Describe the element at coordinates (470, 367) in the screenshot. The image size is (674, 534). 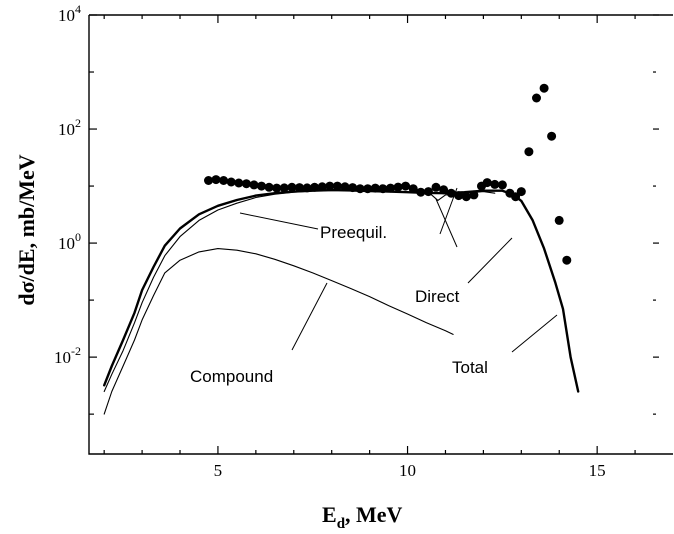
I see `annotation-total: Total` at that location.